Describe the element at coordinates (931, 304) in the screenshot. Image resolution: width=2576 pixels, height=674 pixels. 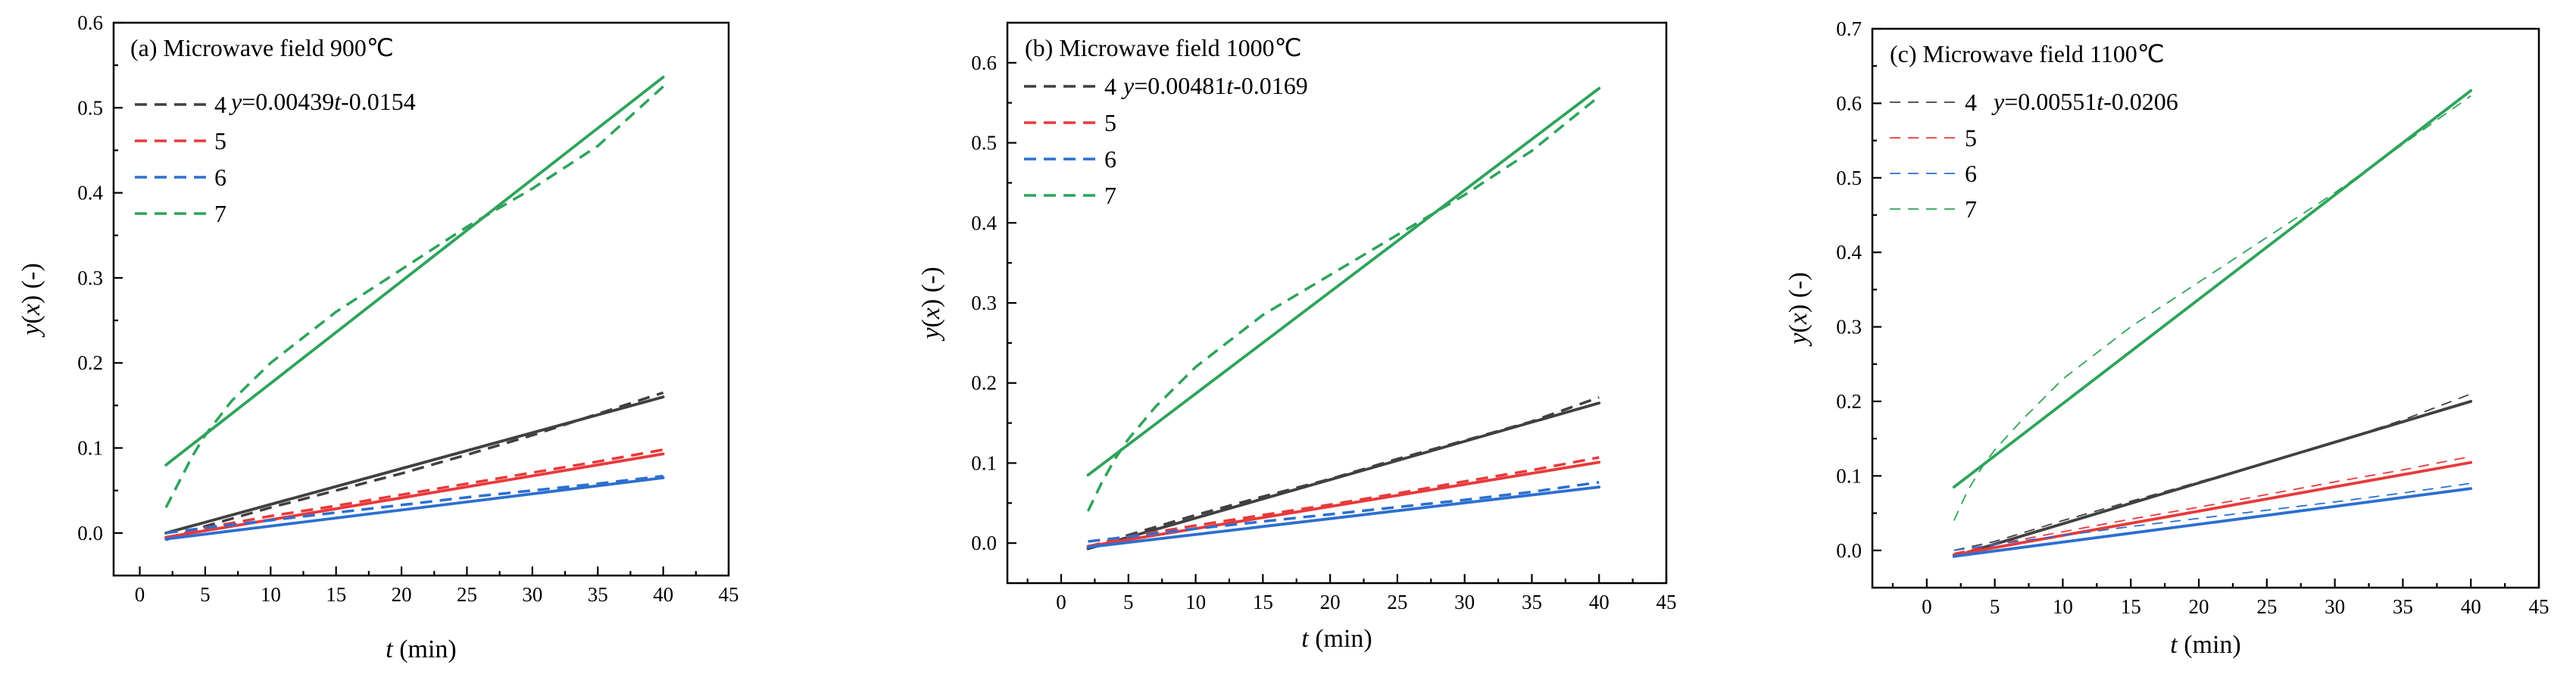
I see `panel-b-y-axis-title: y(x) (-)` at that location.